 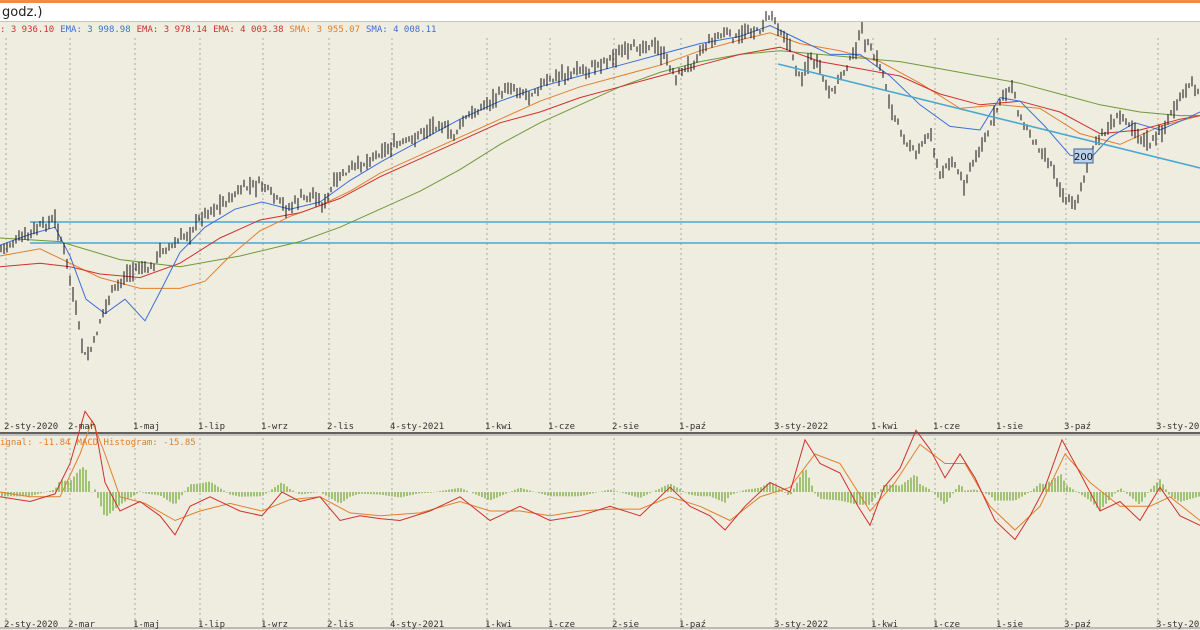 I want to click on legend-item: ignal: -11.84, so click(x=35, y=443).